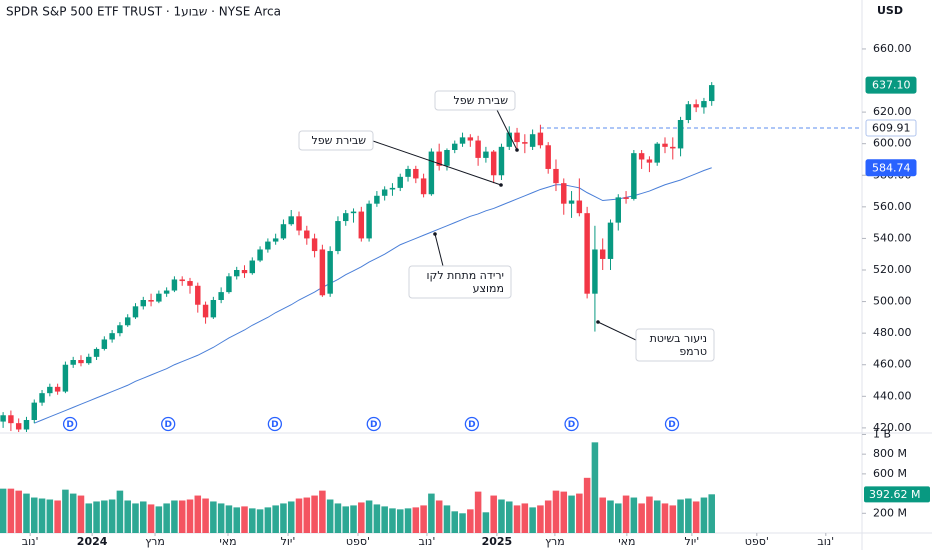 This screenshot has height=550, width=932. Describe the element at coordinates (92, 541) in the screenshot. I see `x-tick-label: 2024` at that location.